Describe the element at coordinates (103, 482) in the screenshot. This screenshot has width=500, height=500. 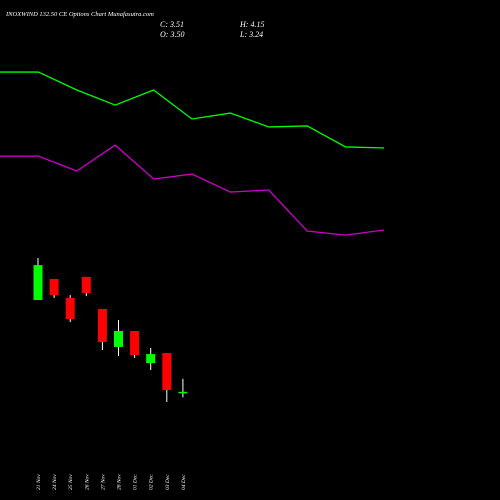
I see `x-tick-label: 27 Nov` at that location.